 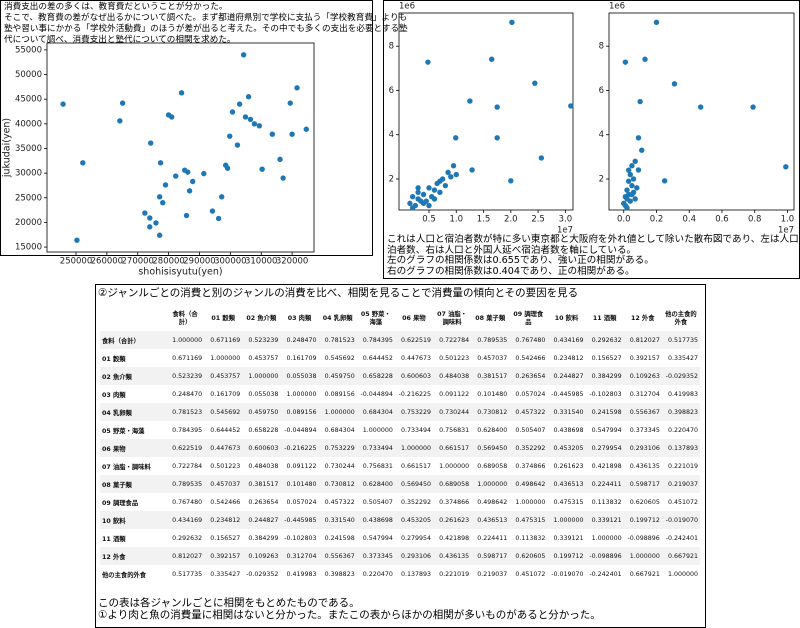 I want to click on table-cell: 0.312704, so click(x=301, y=556).